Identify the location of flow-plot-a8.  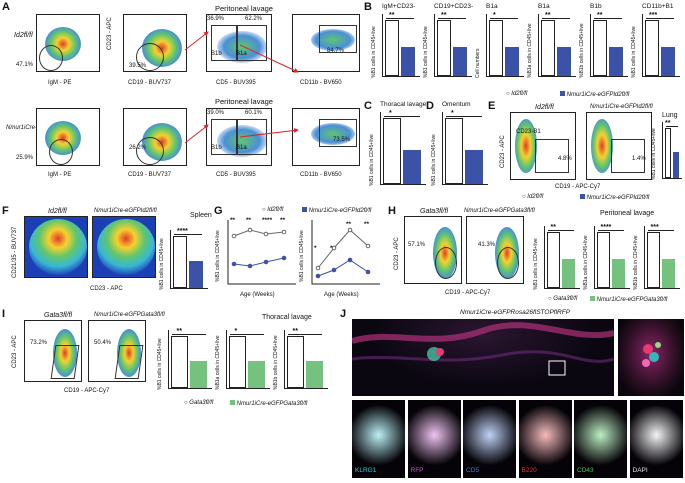
(326, 137).